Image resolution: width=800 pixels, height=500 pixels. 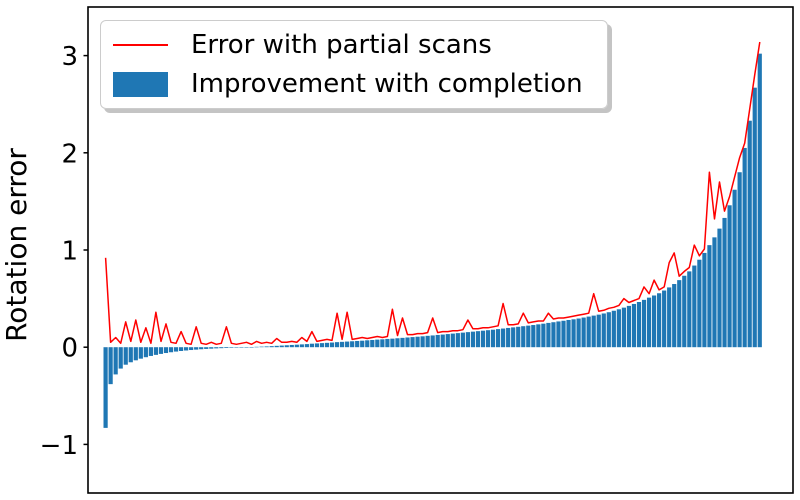 I want to click on red-line-swatch-icon, so click(x=140, y=45).